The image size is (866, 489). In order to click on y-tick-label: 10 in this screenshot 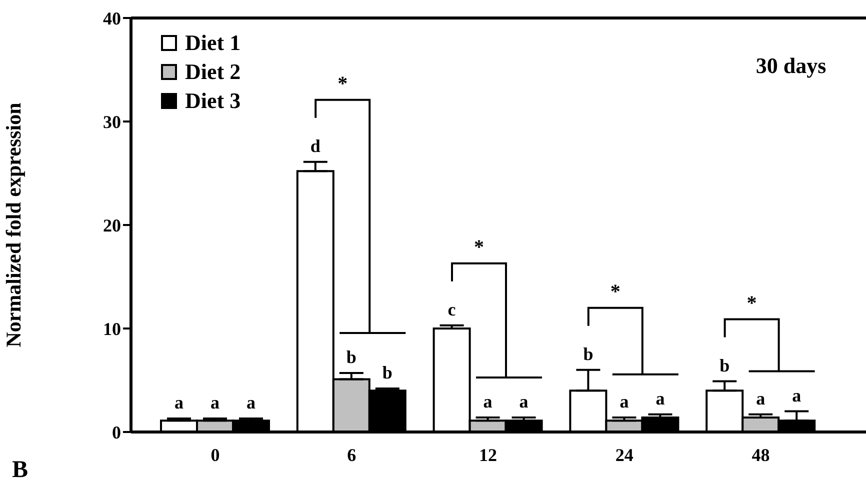, I will do `click(112, 328)`.